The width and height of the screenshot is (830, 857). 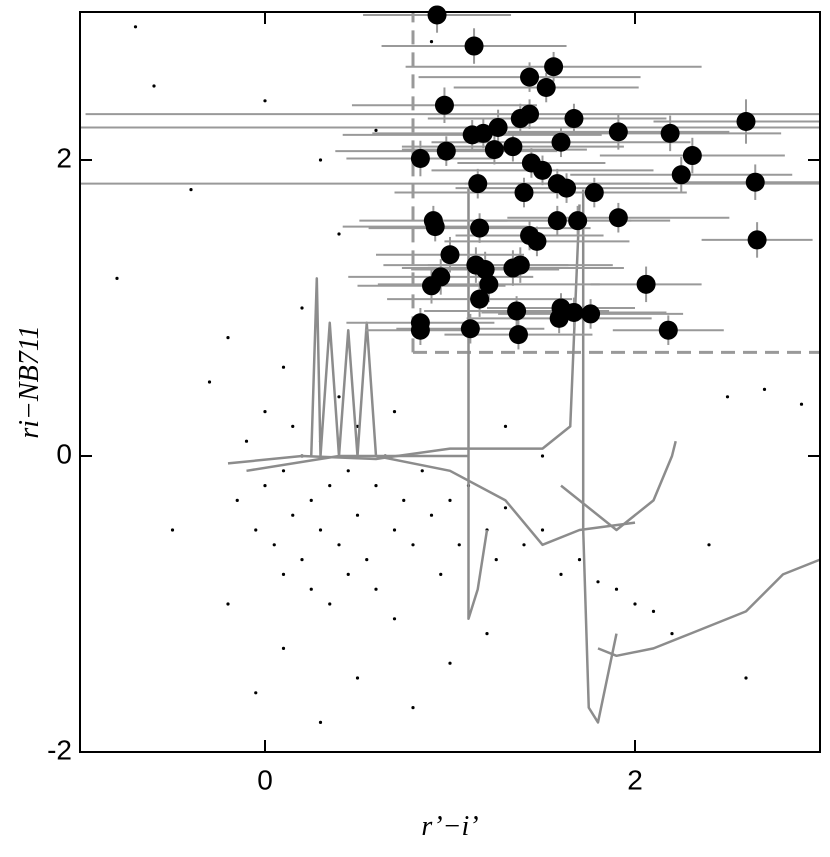 What do you see at coordinates (29, 381) in the screenshot?
I see `y-axis-label: ri−NB711` at bounding box center [29, 381].